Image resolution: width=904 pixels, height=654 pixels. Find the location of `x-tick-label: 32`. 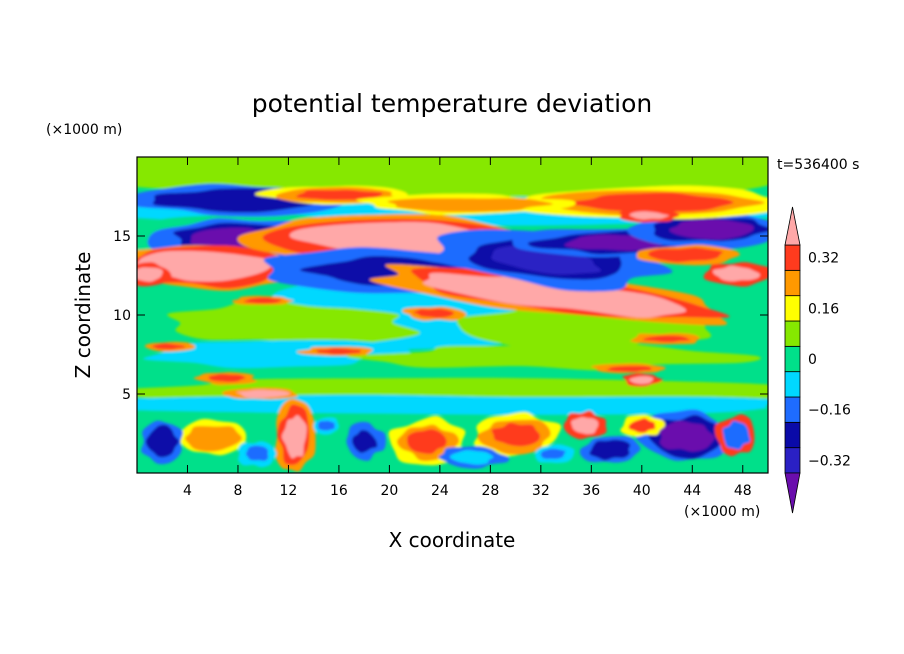

x-tick-label: 32 is located at coordinates (541, 491).